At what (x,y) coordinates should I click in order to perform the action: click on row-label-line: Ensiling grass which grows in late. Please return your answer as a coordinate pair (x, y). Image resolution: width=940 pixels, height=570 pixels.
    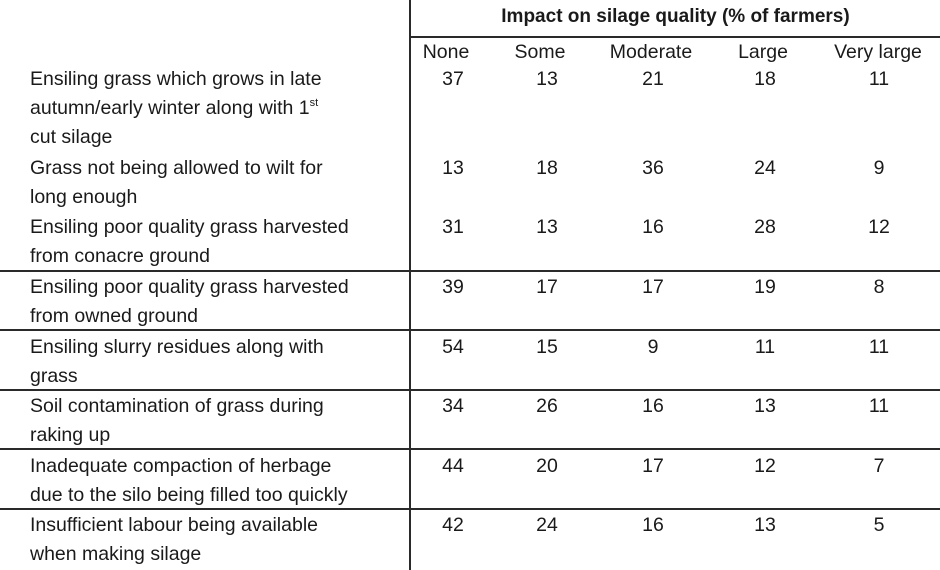
    Looking at the image, I should click on (176, 79).